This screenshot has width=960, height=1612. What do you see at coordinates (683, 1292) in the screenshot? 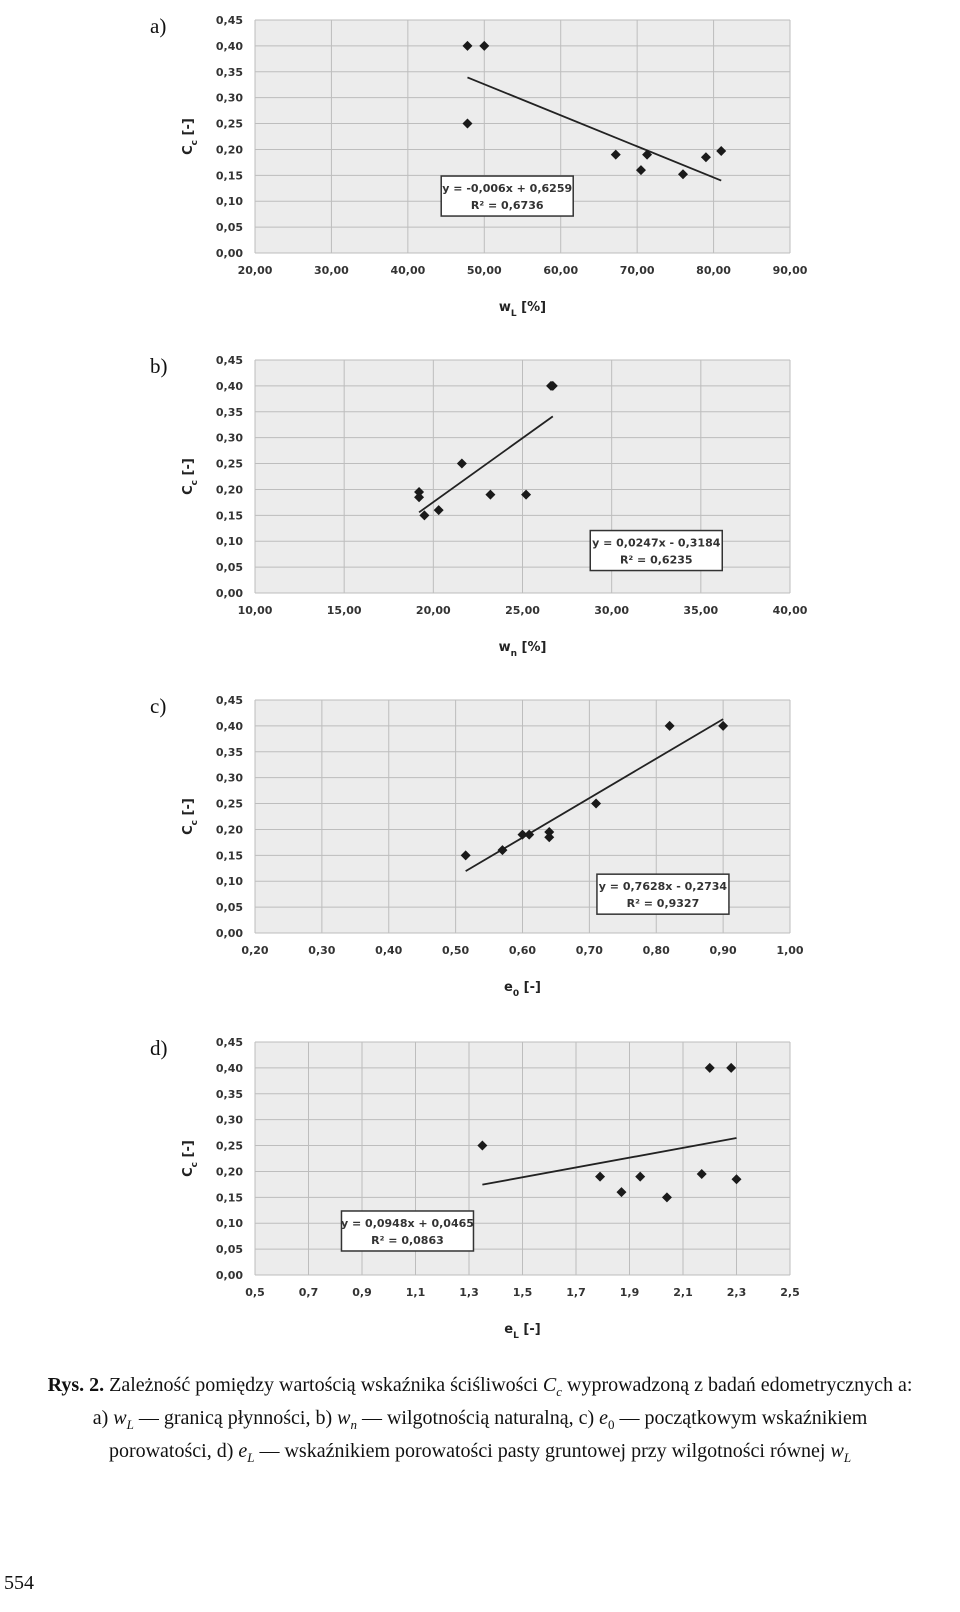
I see `x-tick-label: 2,1` at bounding box center [683, 1292].